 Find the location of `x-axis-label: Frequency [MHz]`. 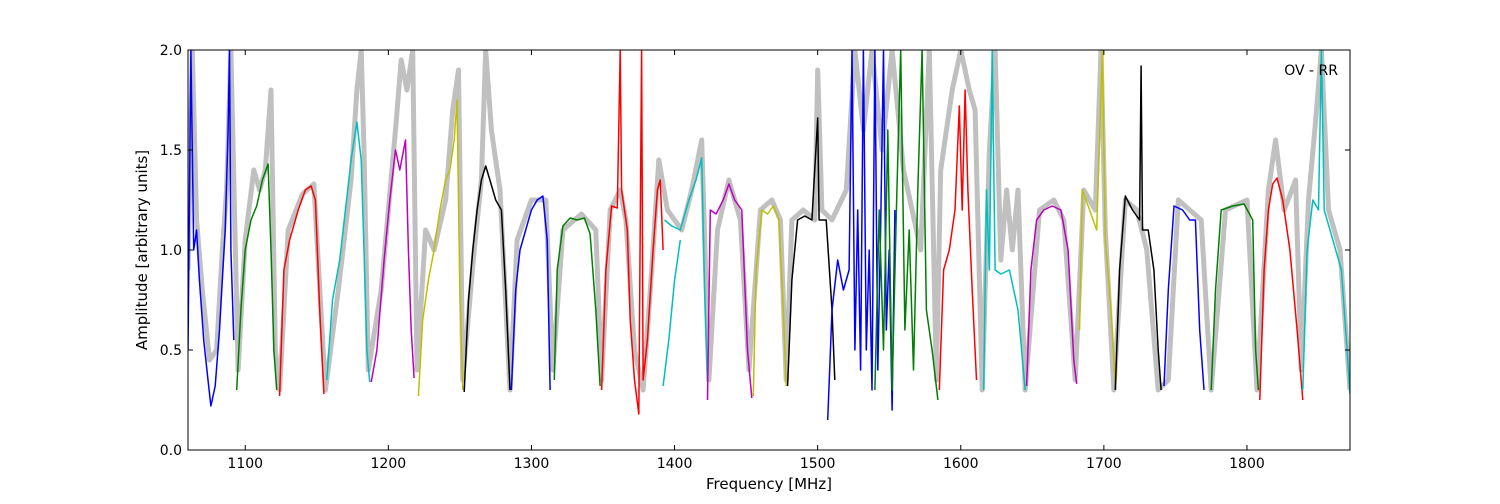

x-axis-label: Frequency [MHz] is located at coordinates (769, 484).